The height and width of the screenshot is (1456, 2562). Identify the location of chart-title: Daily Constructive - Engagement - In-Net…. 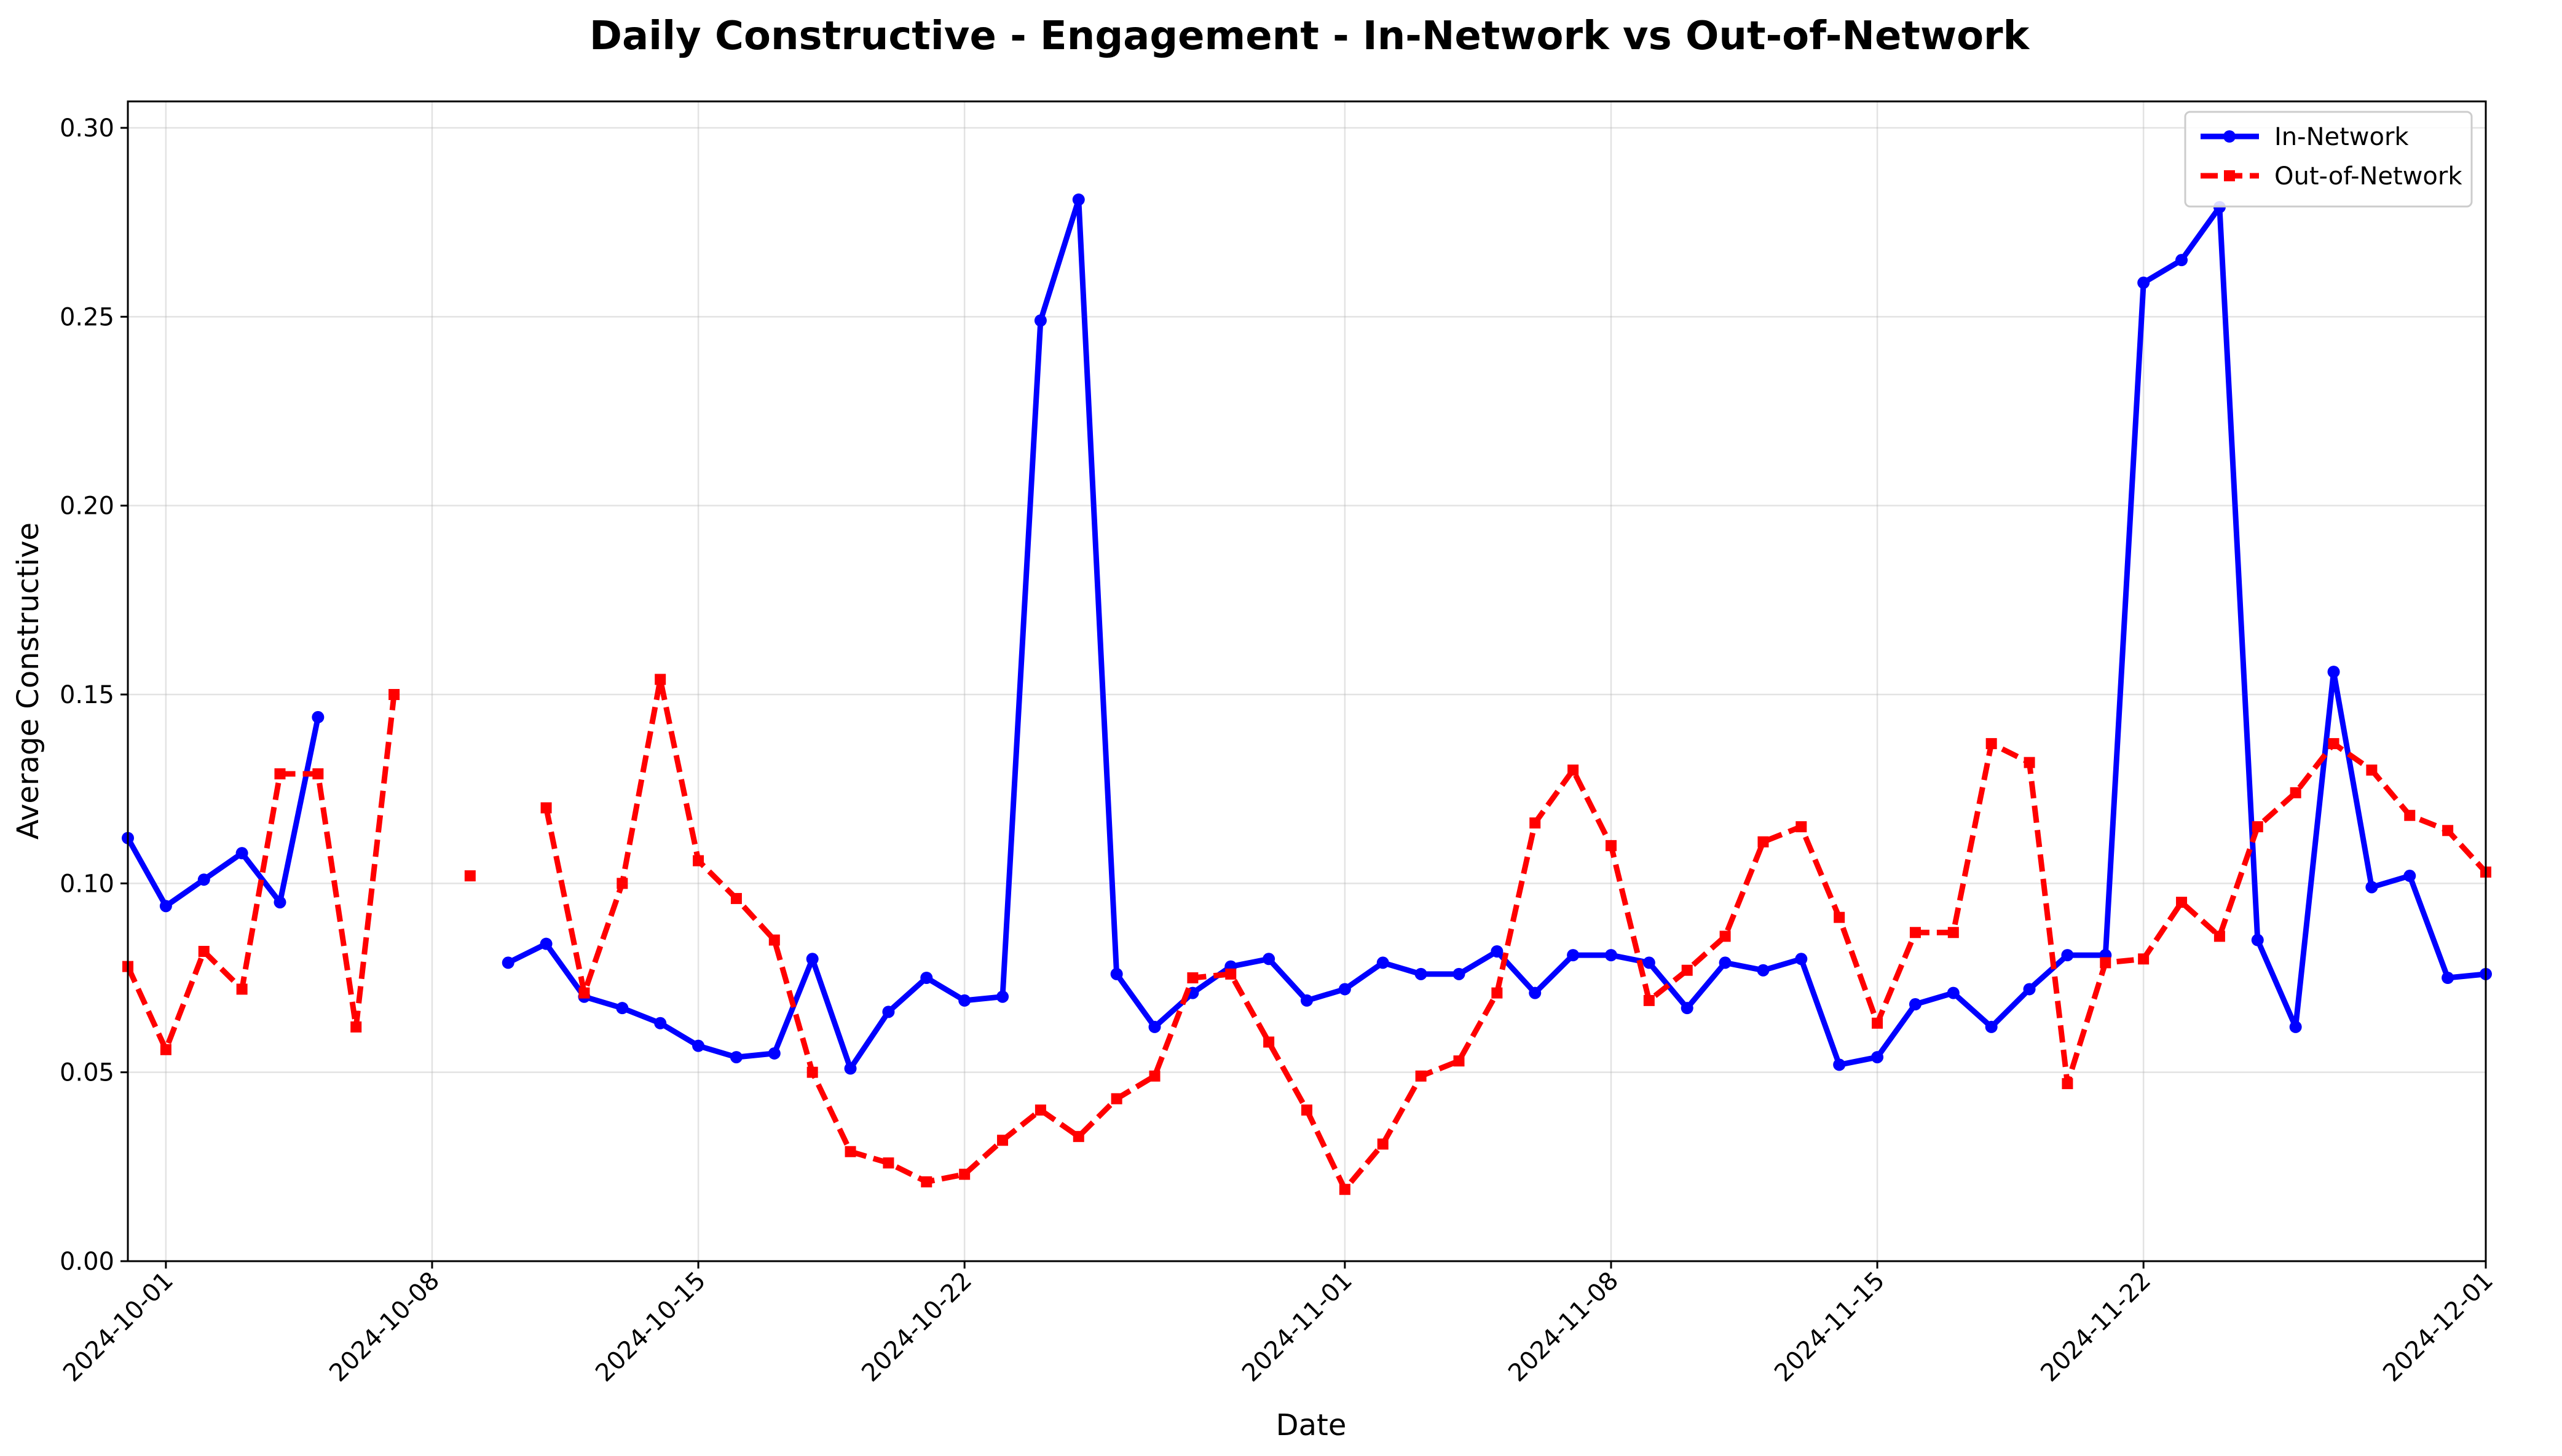
(1310, 36).